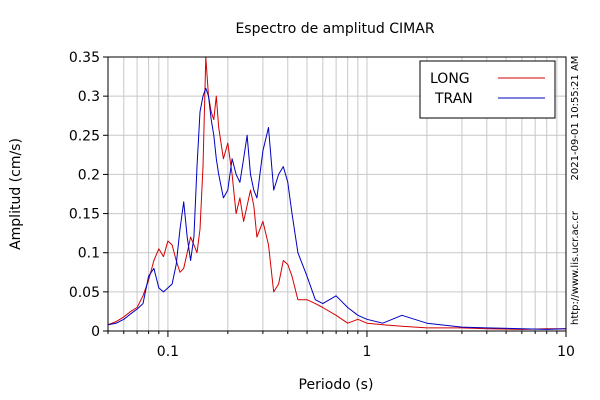 The image size is (600, 400). I want to click on x-tick-label: 10, so click(566, 352).